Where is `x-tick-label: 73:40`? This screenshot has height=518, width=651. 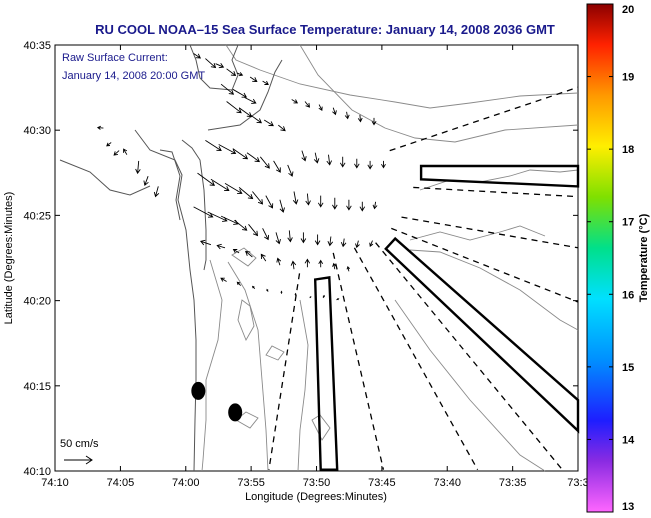
x-tick-label: 73:40 is located at coordinates (447, 483).